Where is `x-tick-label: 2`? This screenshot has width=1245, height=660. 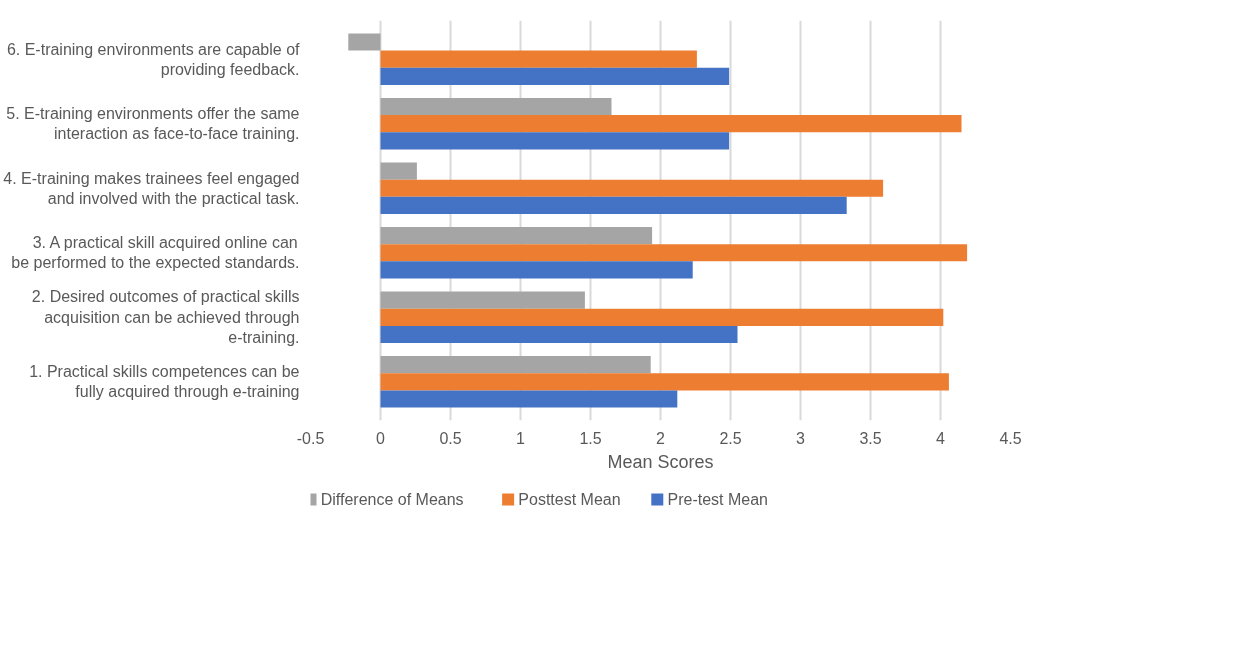 x-tick-label: 2 is located at coordinates (661, 438).